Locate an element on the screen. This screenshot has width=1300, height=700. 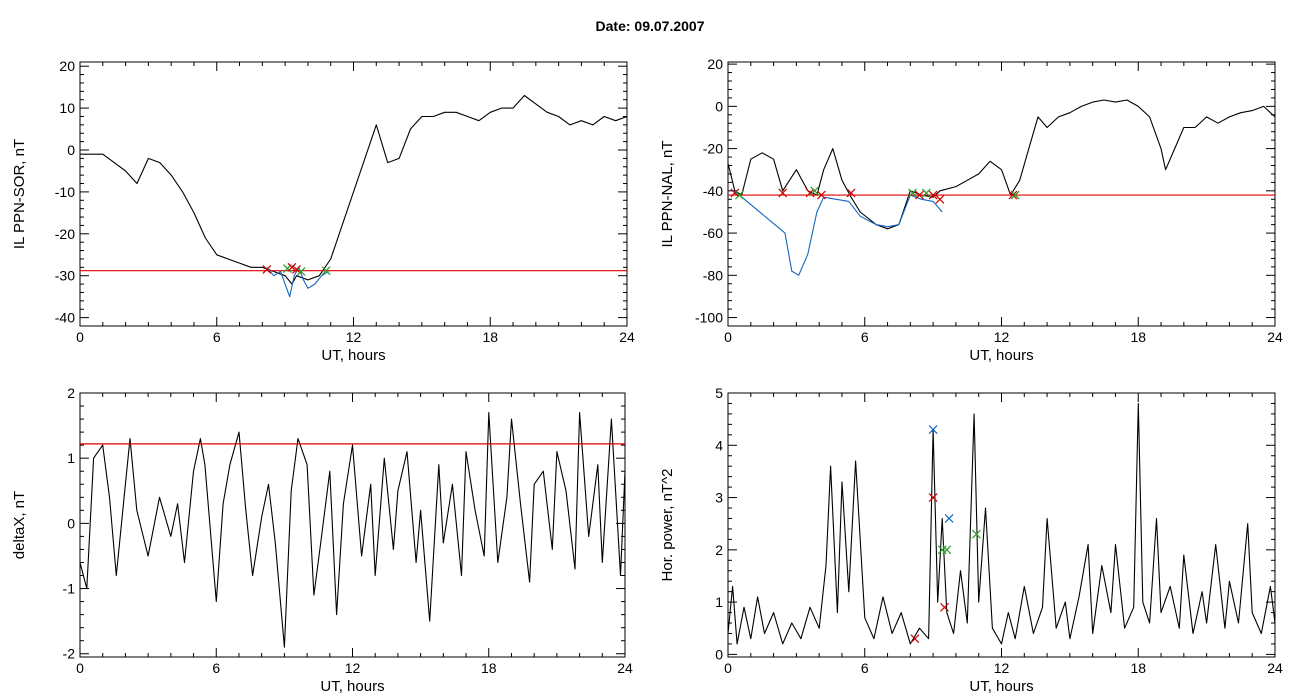
y-tick-label: -2 is located at coordinates (69, 654).